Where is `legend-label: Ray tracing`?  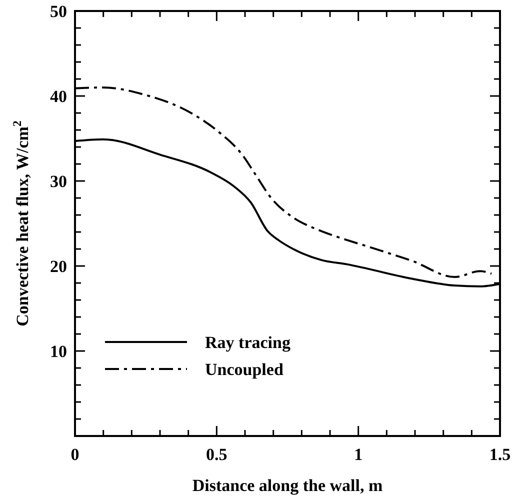 legend-label: Ray tracing is located at coordinates (248, 342).